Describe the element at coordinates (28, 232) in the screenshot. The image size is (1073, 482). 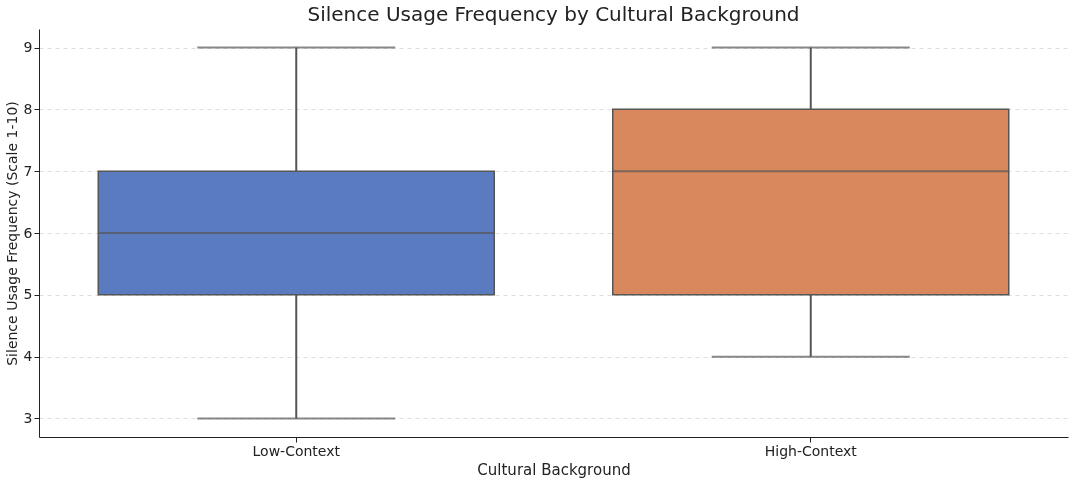
I see `y-tick-label: 6` at that location.